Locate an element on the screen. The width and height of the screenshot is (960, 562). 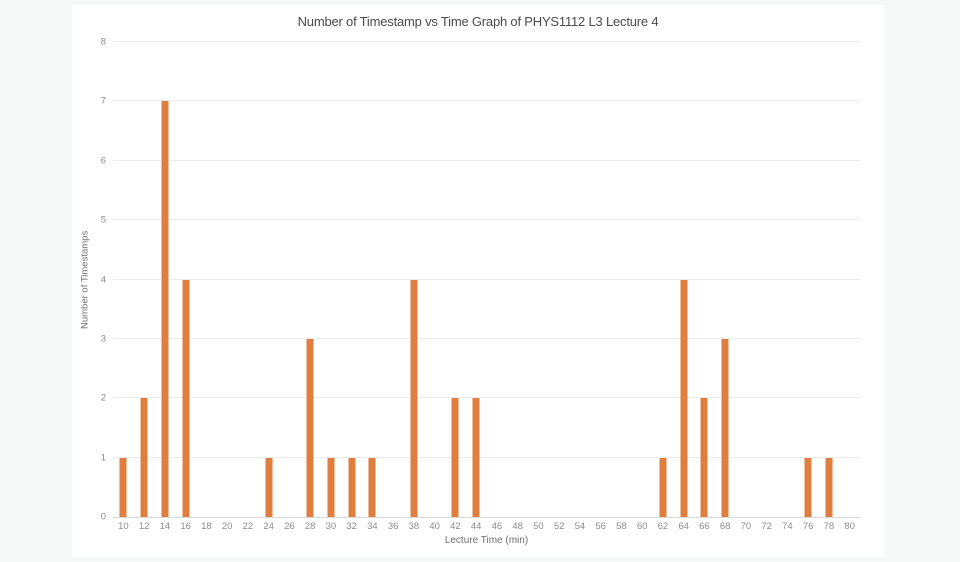
x-tick-label: 70 is located at coordinates (746, 526).